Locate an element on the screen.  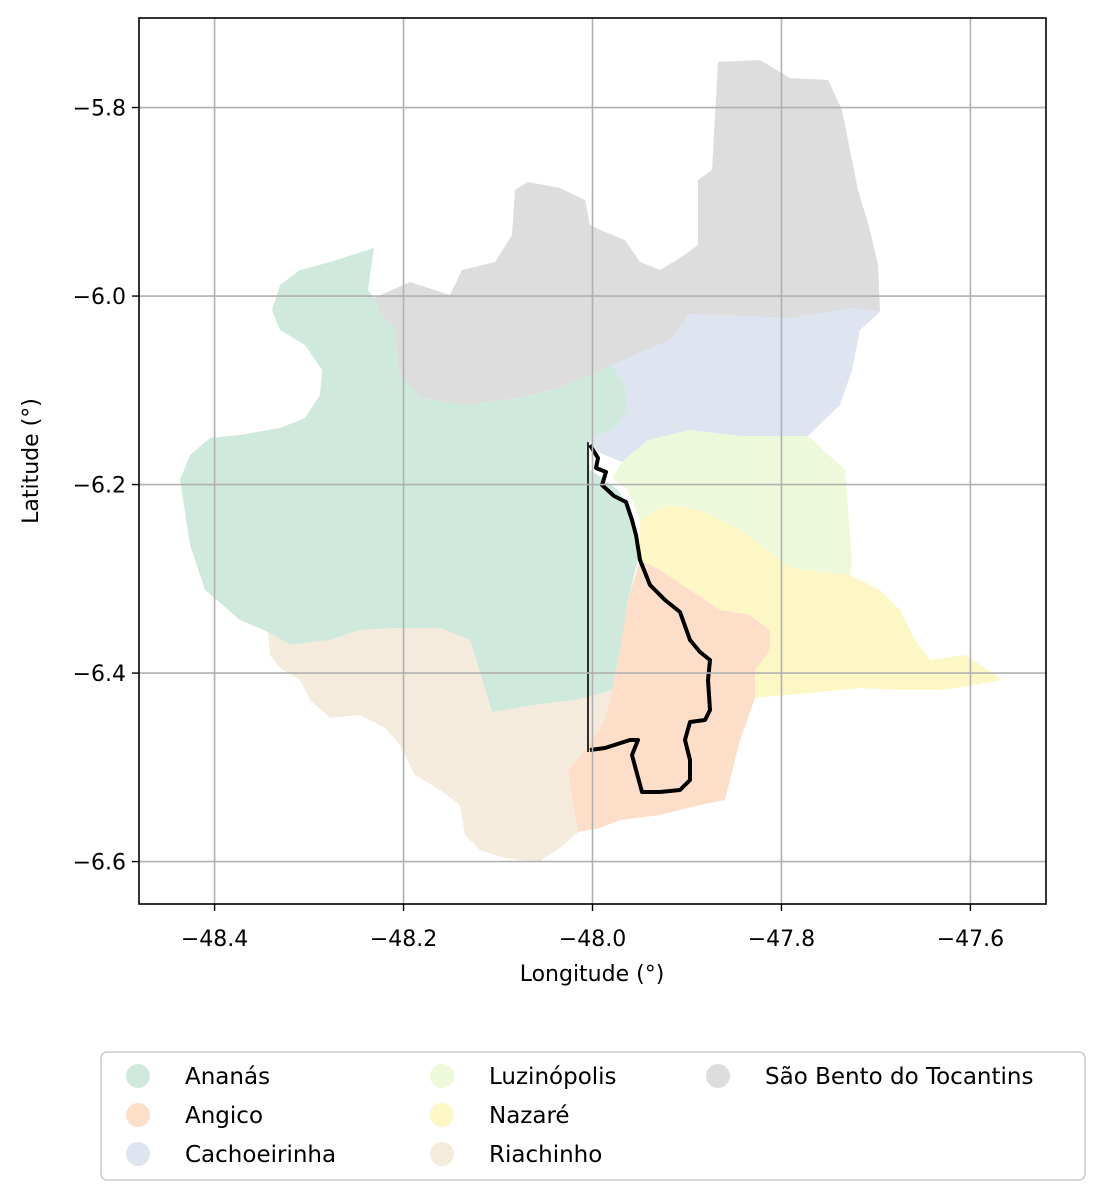
legend-item: Nazaré is located at coordinates (500, 1116).